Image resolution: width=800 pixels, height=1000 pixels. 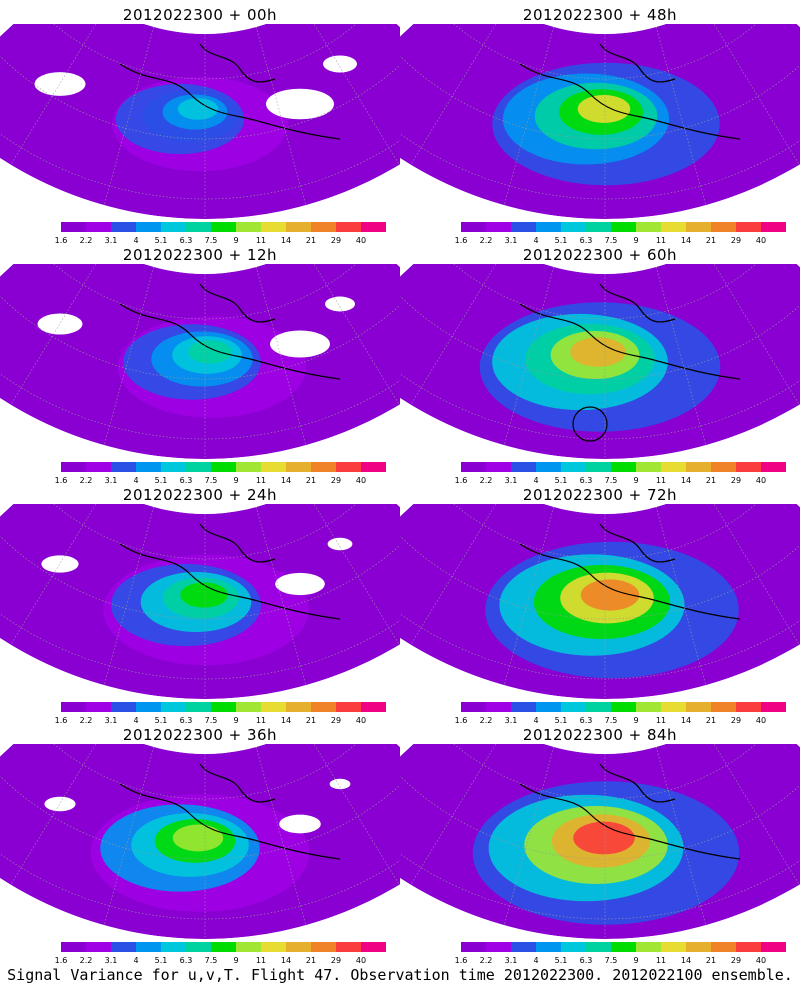 What do you see at coordinates (200, 495) in the screenshot?
I see `panel-title: 2012022300 + 24h` at bounding box center [200, 495].